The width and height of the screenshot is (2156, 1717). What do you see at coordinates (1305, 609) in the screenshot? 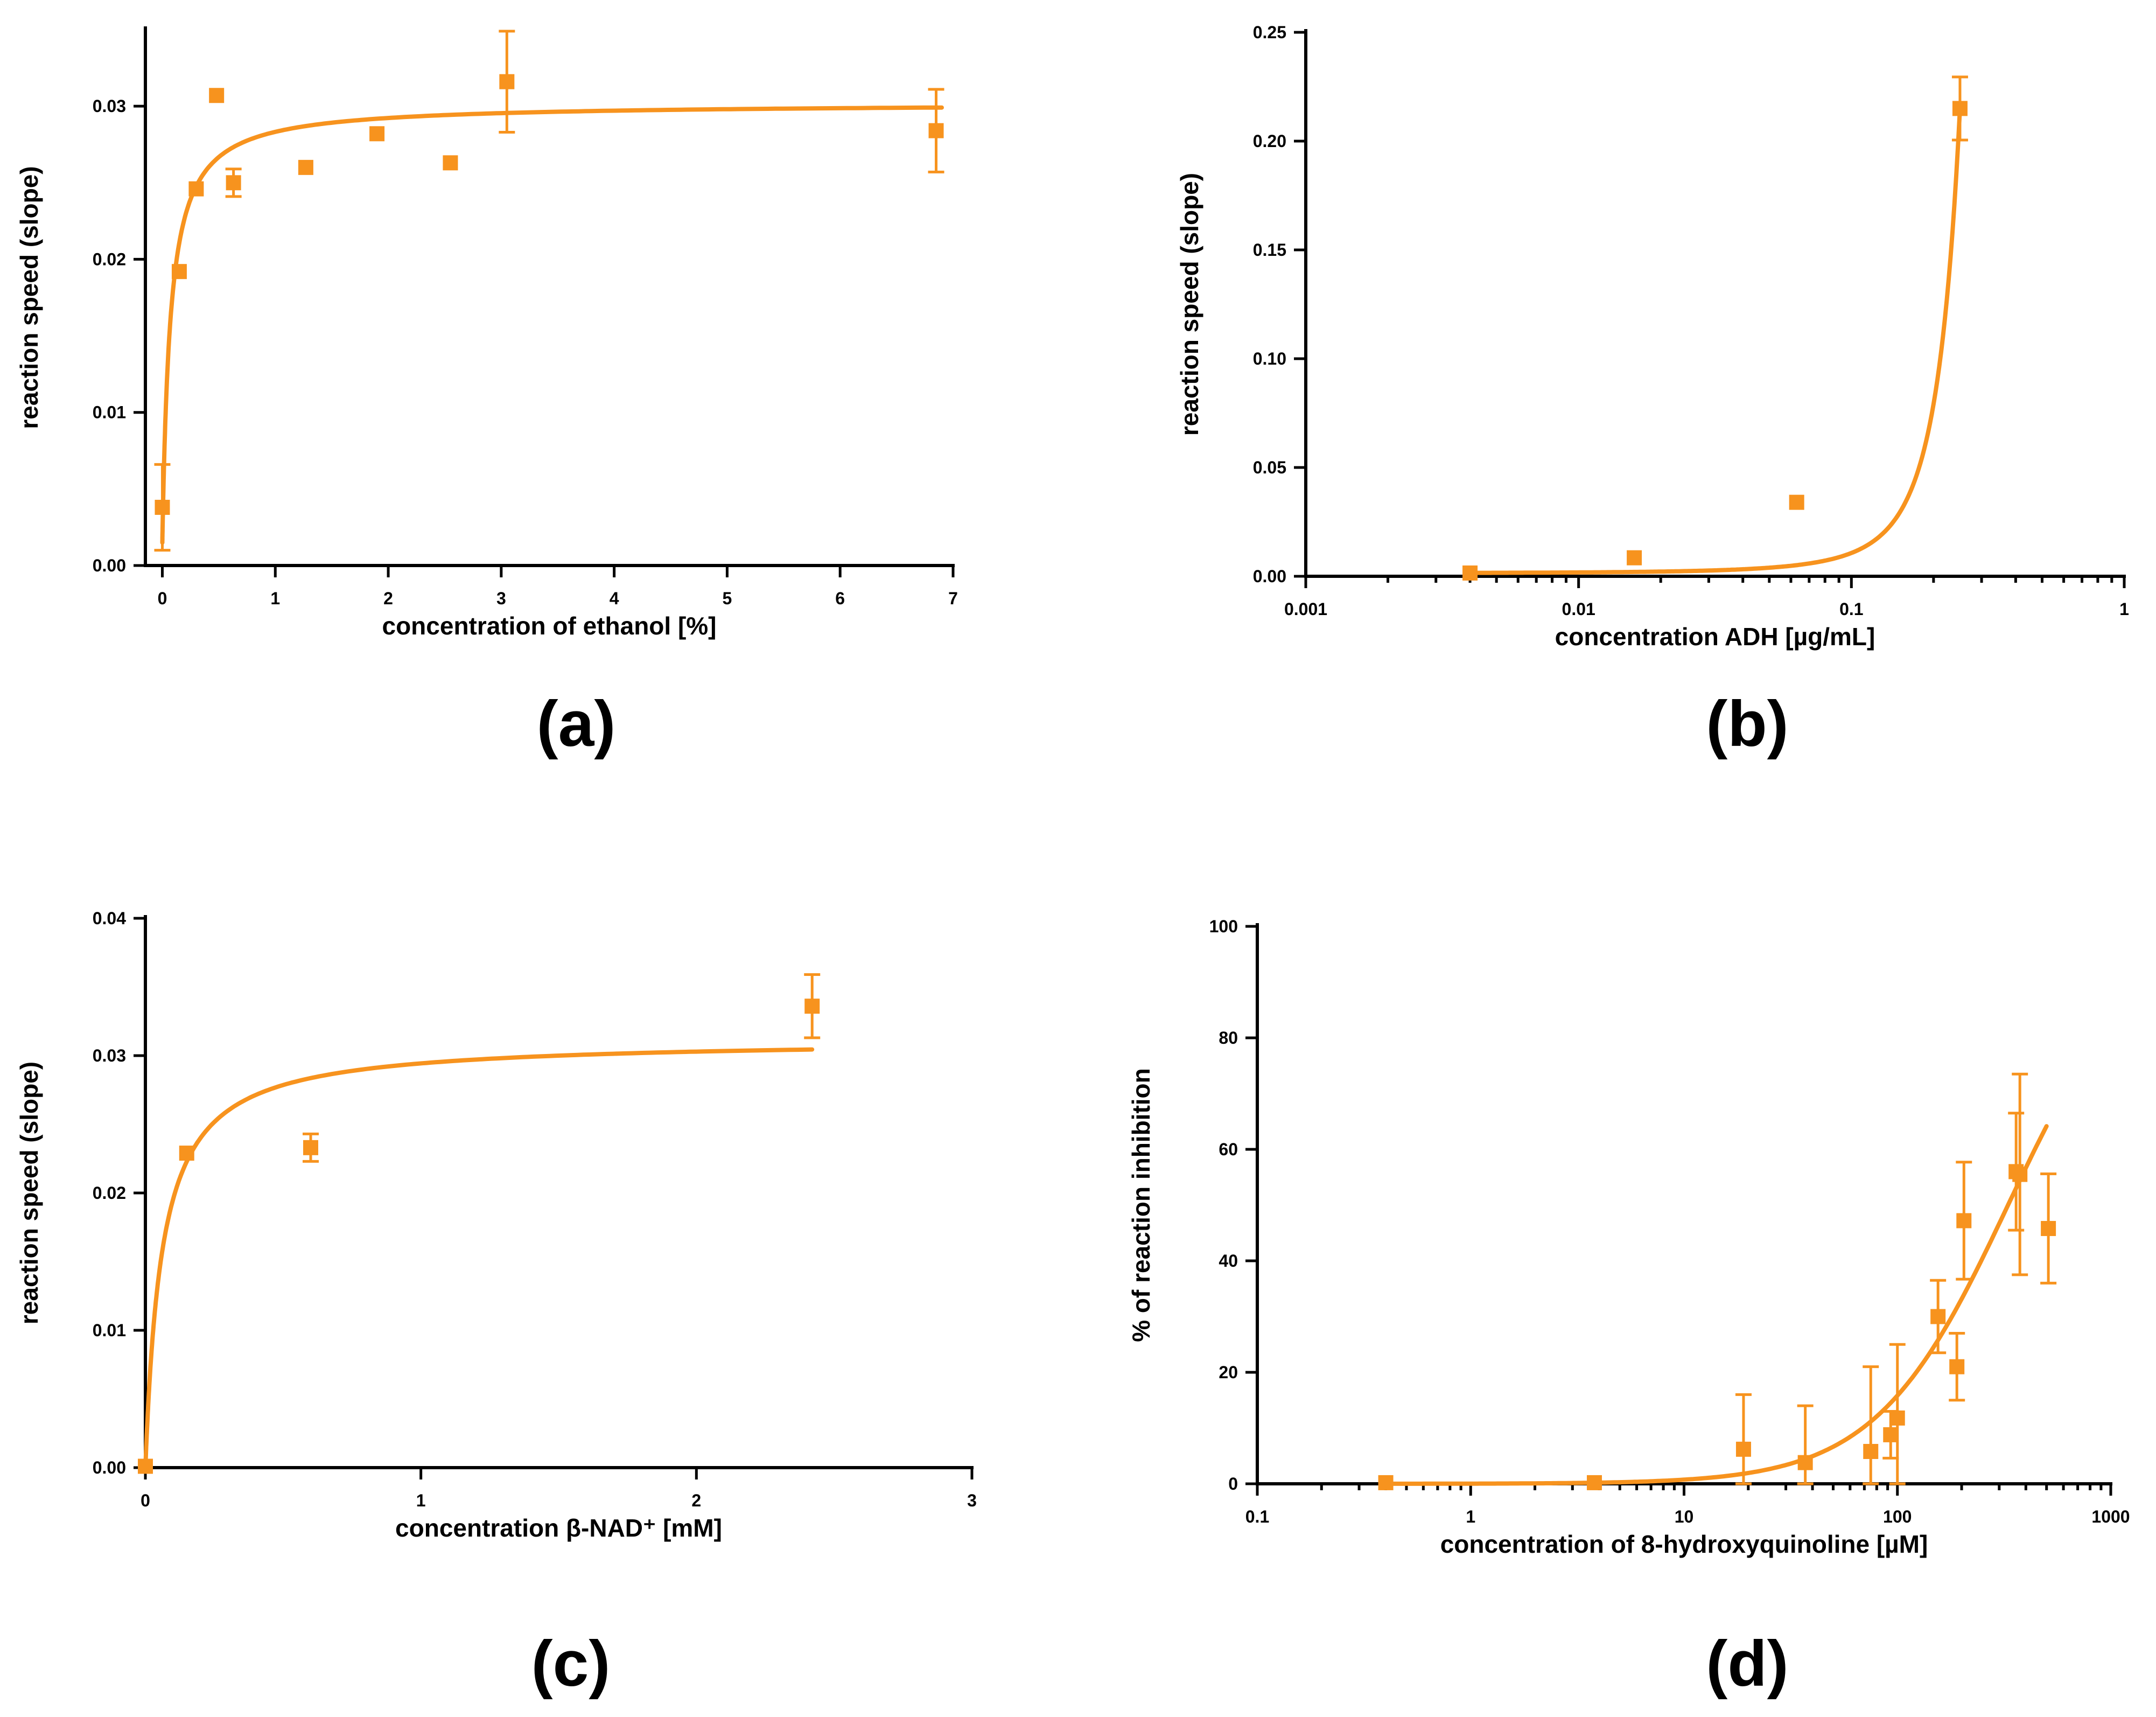
I see `x-tick-label: 0.001` at bounding box center [1305, 609].